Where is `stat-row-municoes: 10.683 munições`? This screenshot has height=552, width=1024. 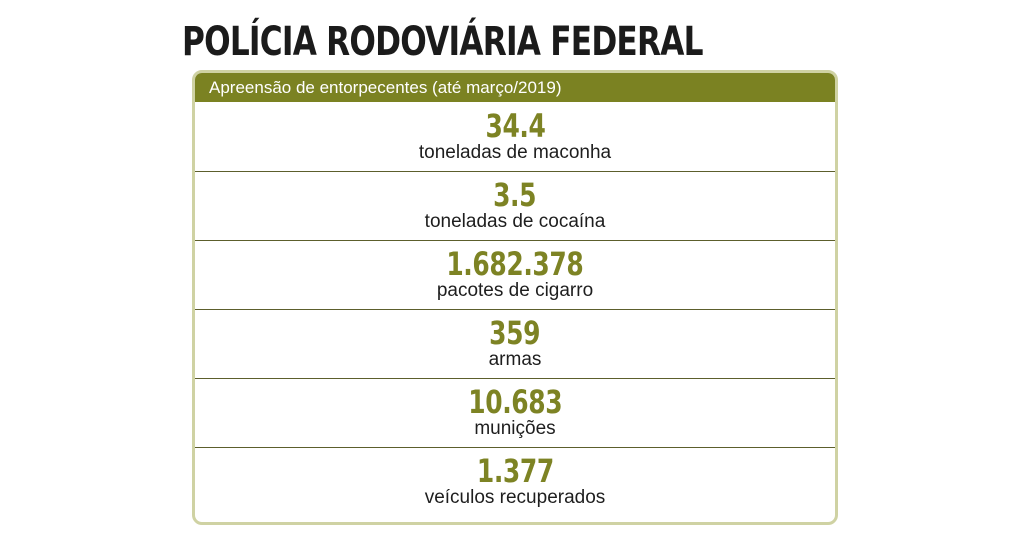
stat-row-municoes: 10.683 munições is located at coordinates (515, 412).